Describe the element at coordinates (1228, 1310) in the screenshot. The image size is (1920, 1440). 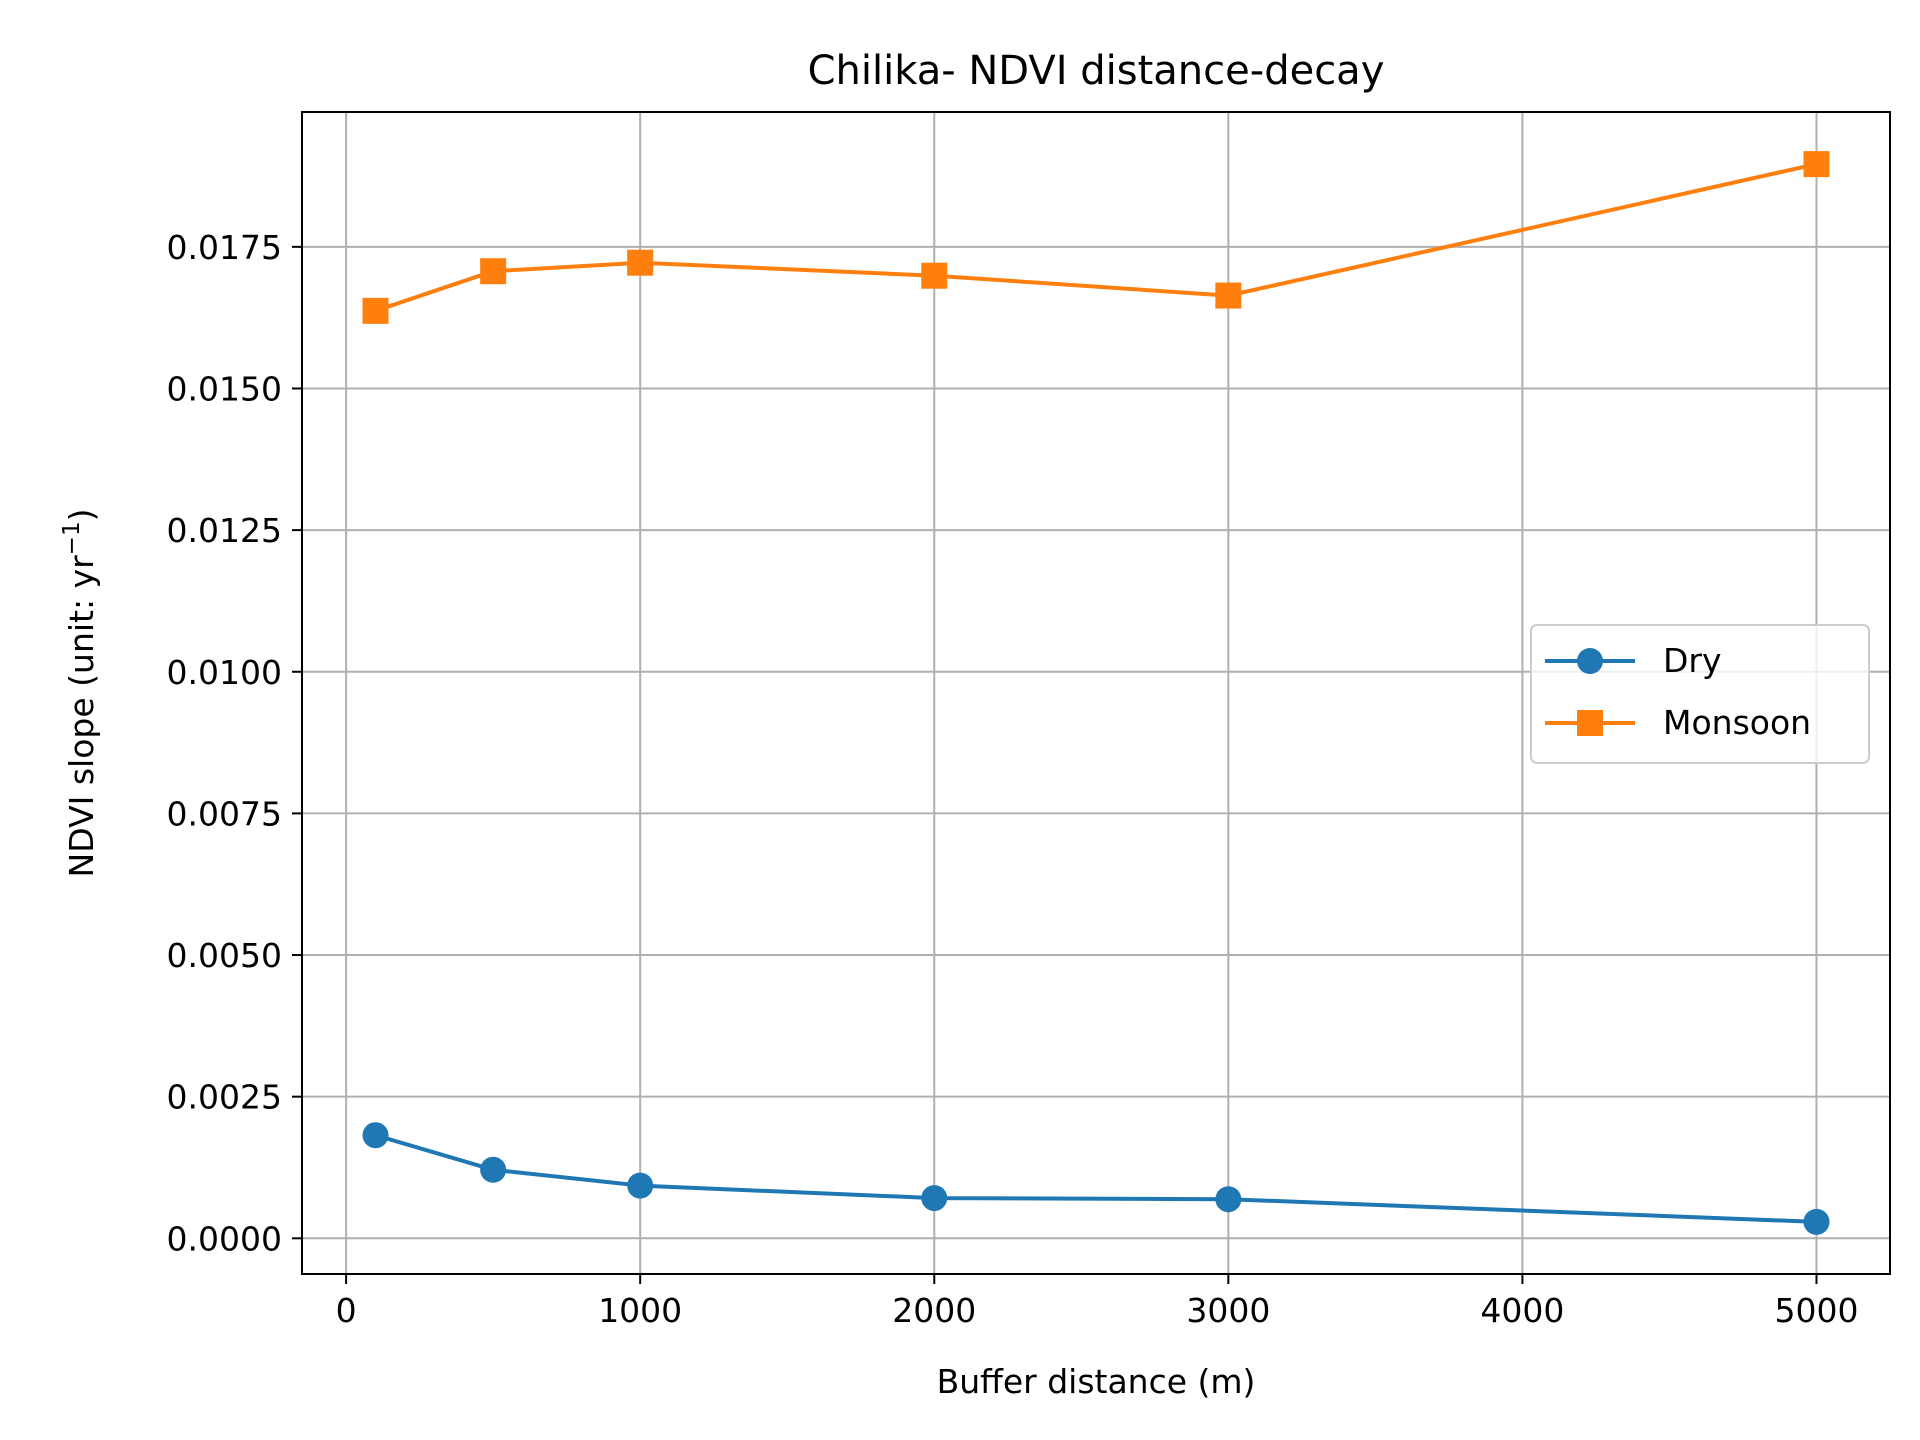
I see `x-tick-label: 3000` at that location.